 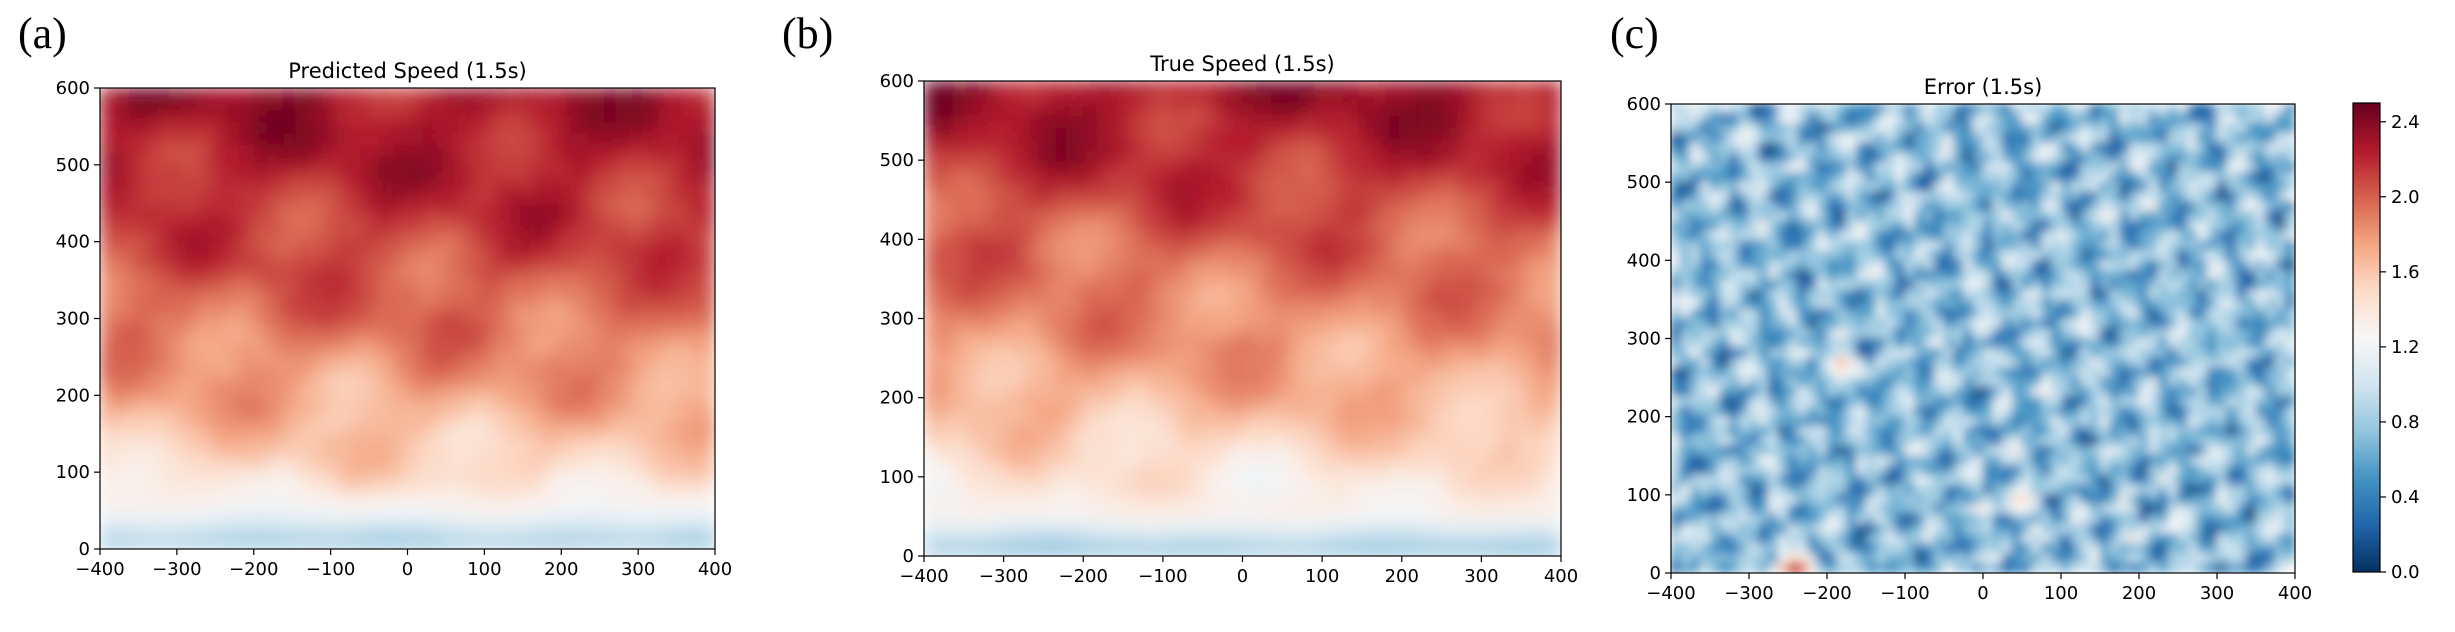 I want to click on chart-title: True Speed (1.5s), so click(x=1242, y=64).